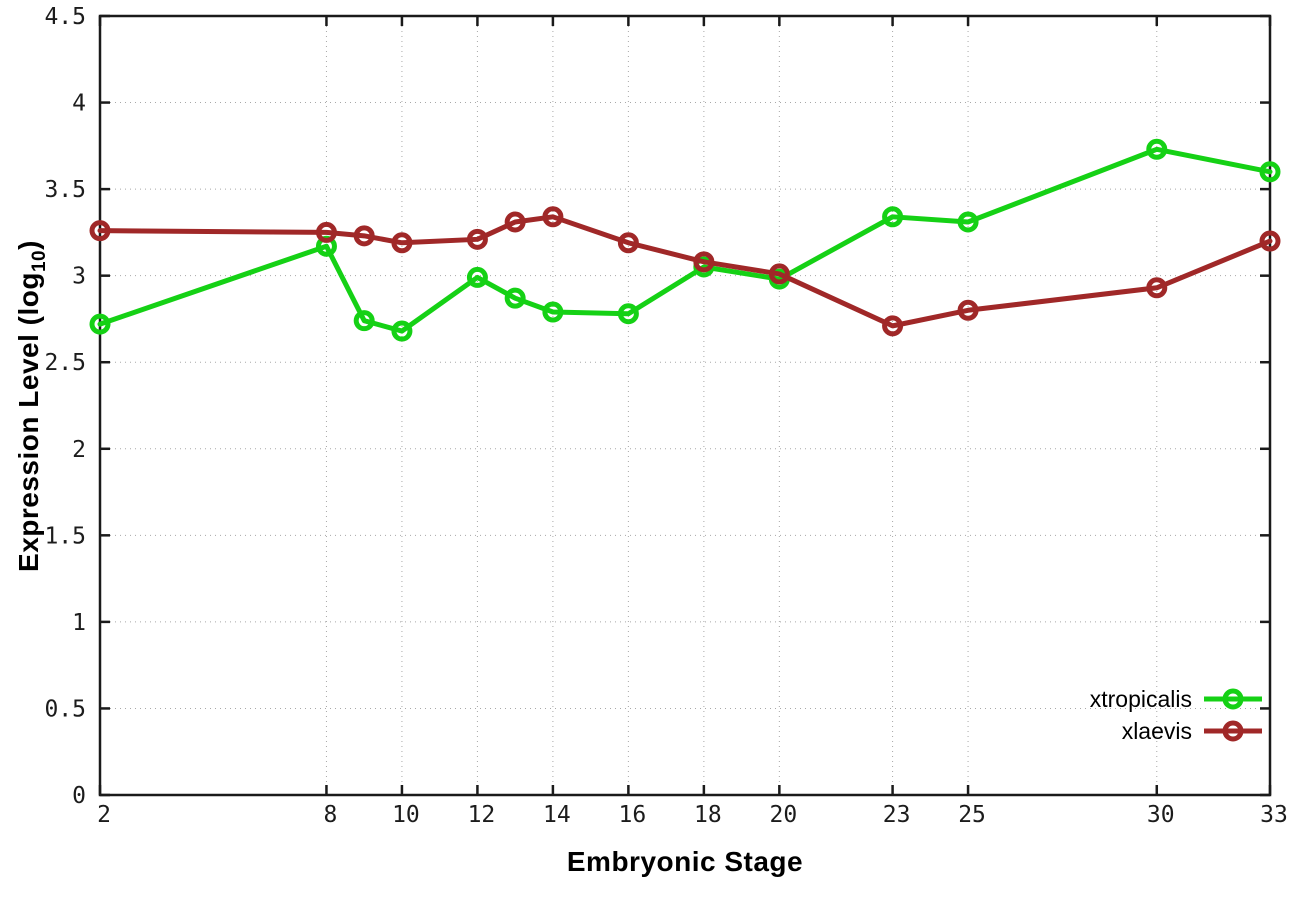  Describe the element at coordinates (1177, 715) in the screenshot. I see `legend: xtropicalis xlaevis` at that location.